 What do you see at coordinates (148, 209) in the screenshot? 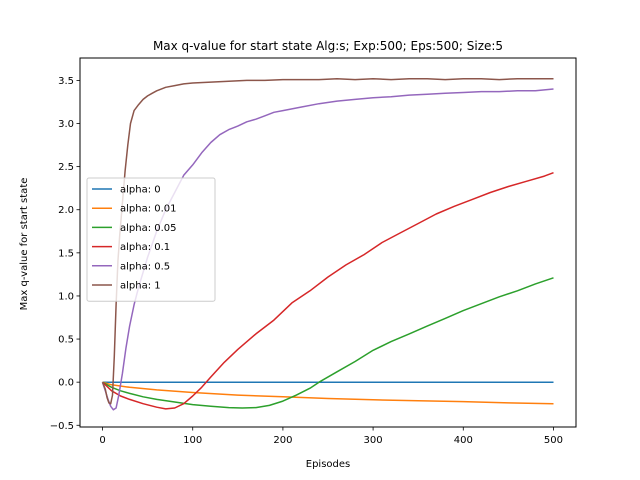
I see `legend-label: alpha: 0.01` at bounding box center [148, 209].